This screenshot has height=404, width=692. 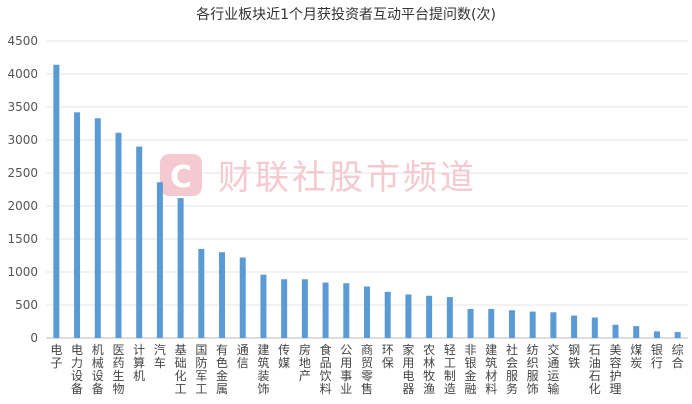 I want to click on y-tick-label: 4500, so click(x=22, y=41).